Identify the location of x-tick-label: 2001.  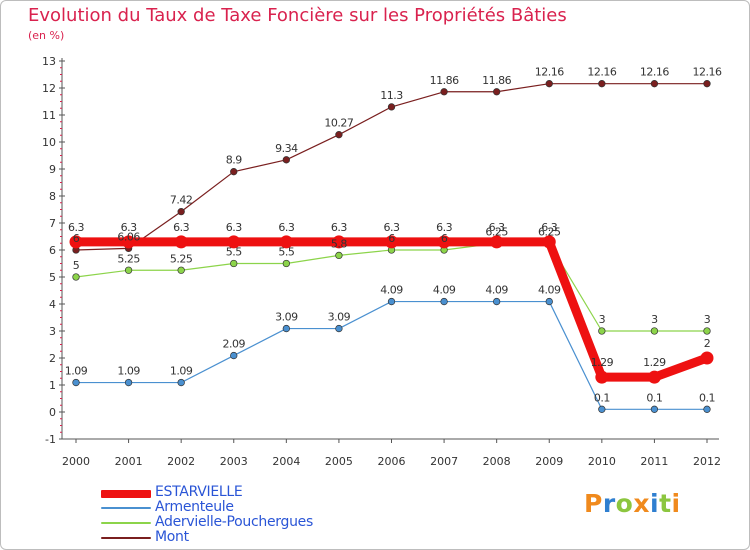
(129, 461).